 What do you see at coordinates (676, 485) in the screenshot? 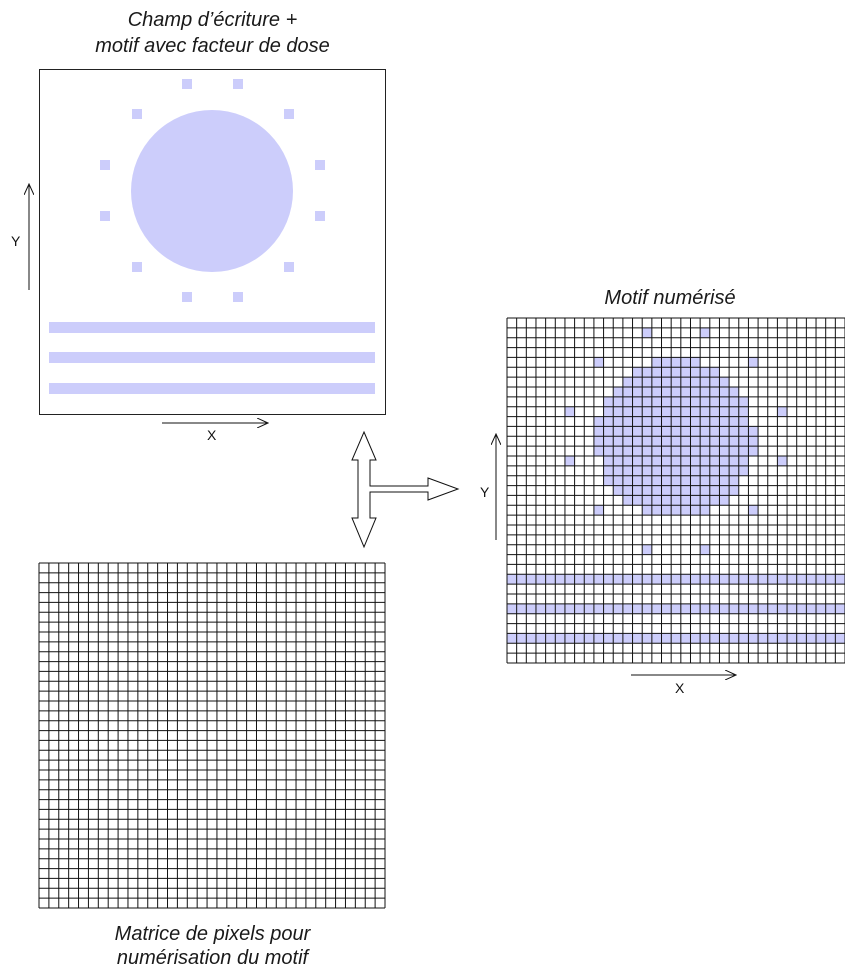
I see `digitized-pixels` at bounding box center [676, 485].